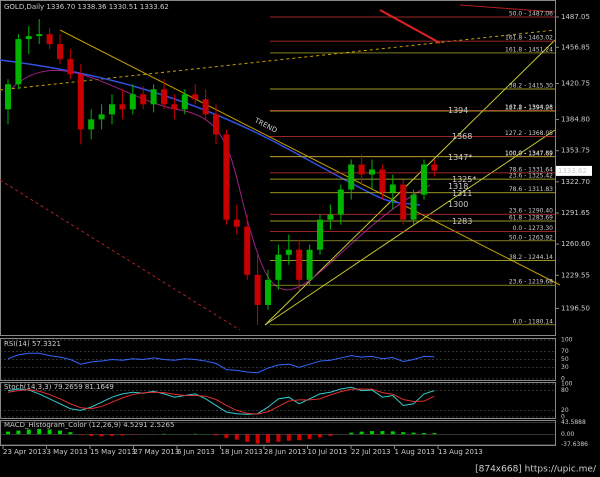 The width and height of the screenshot is (600, 477). I want to click on x-tick-label: 18 Jun 2013, so click(242, 452).